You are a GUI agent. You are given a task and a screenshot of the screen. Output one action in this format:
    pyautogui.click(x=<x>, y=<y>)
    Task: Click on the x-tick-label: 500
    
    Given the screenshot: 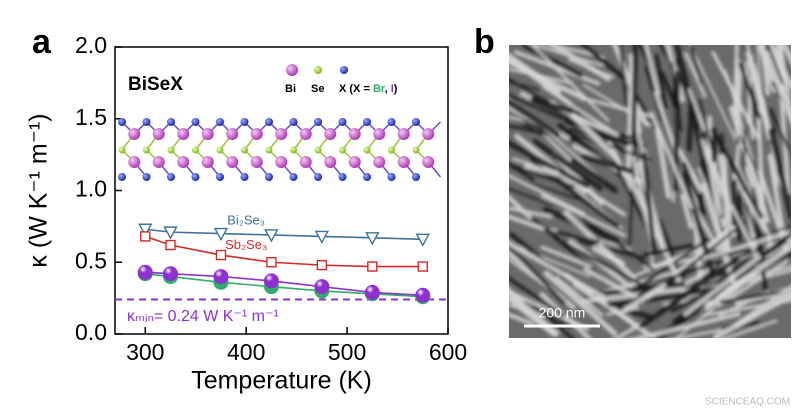 What is the action you would take?
    pyautogui.click(x=347, y=352)
    